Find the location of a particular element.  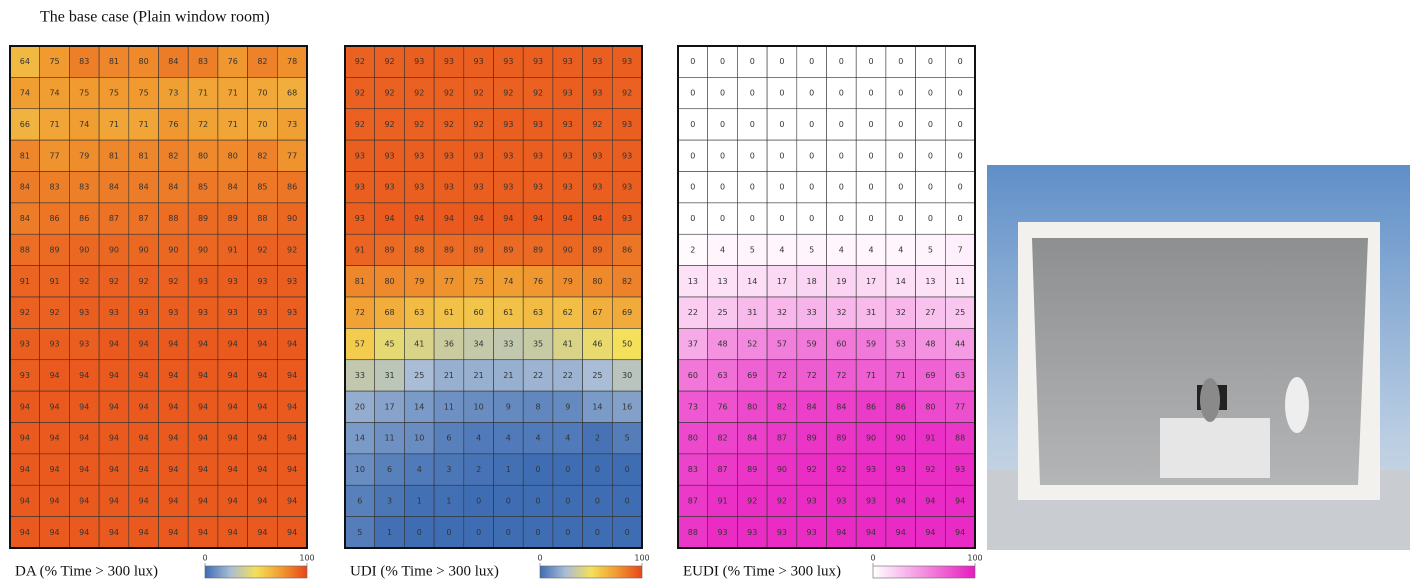

cell-label: 71 is located at coordinates (54, 124).